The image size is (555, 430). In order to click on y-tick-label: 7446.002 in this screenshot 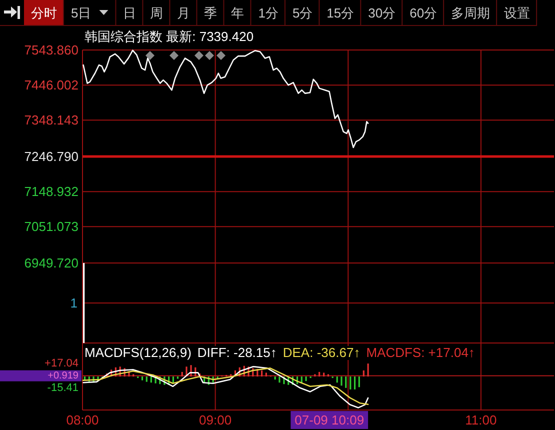, I will do `click(51, 85)`.